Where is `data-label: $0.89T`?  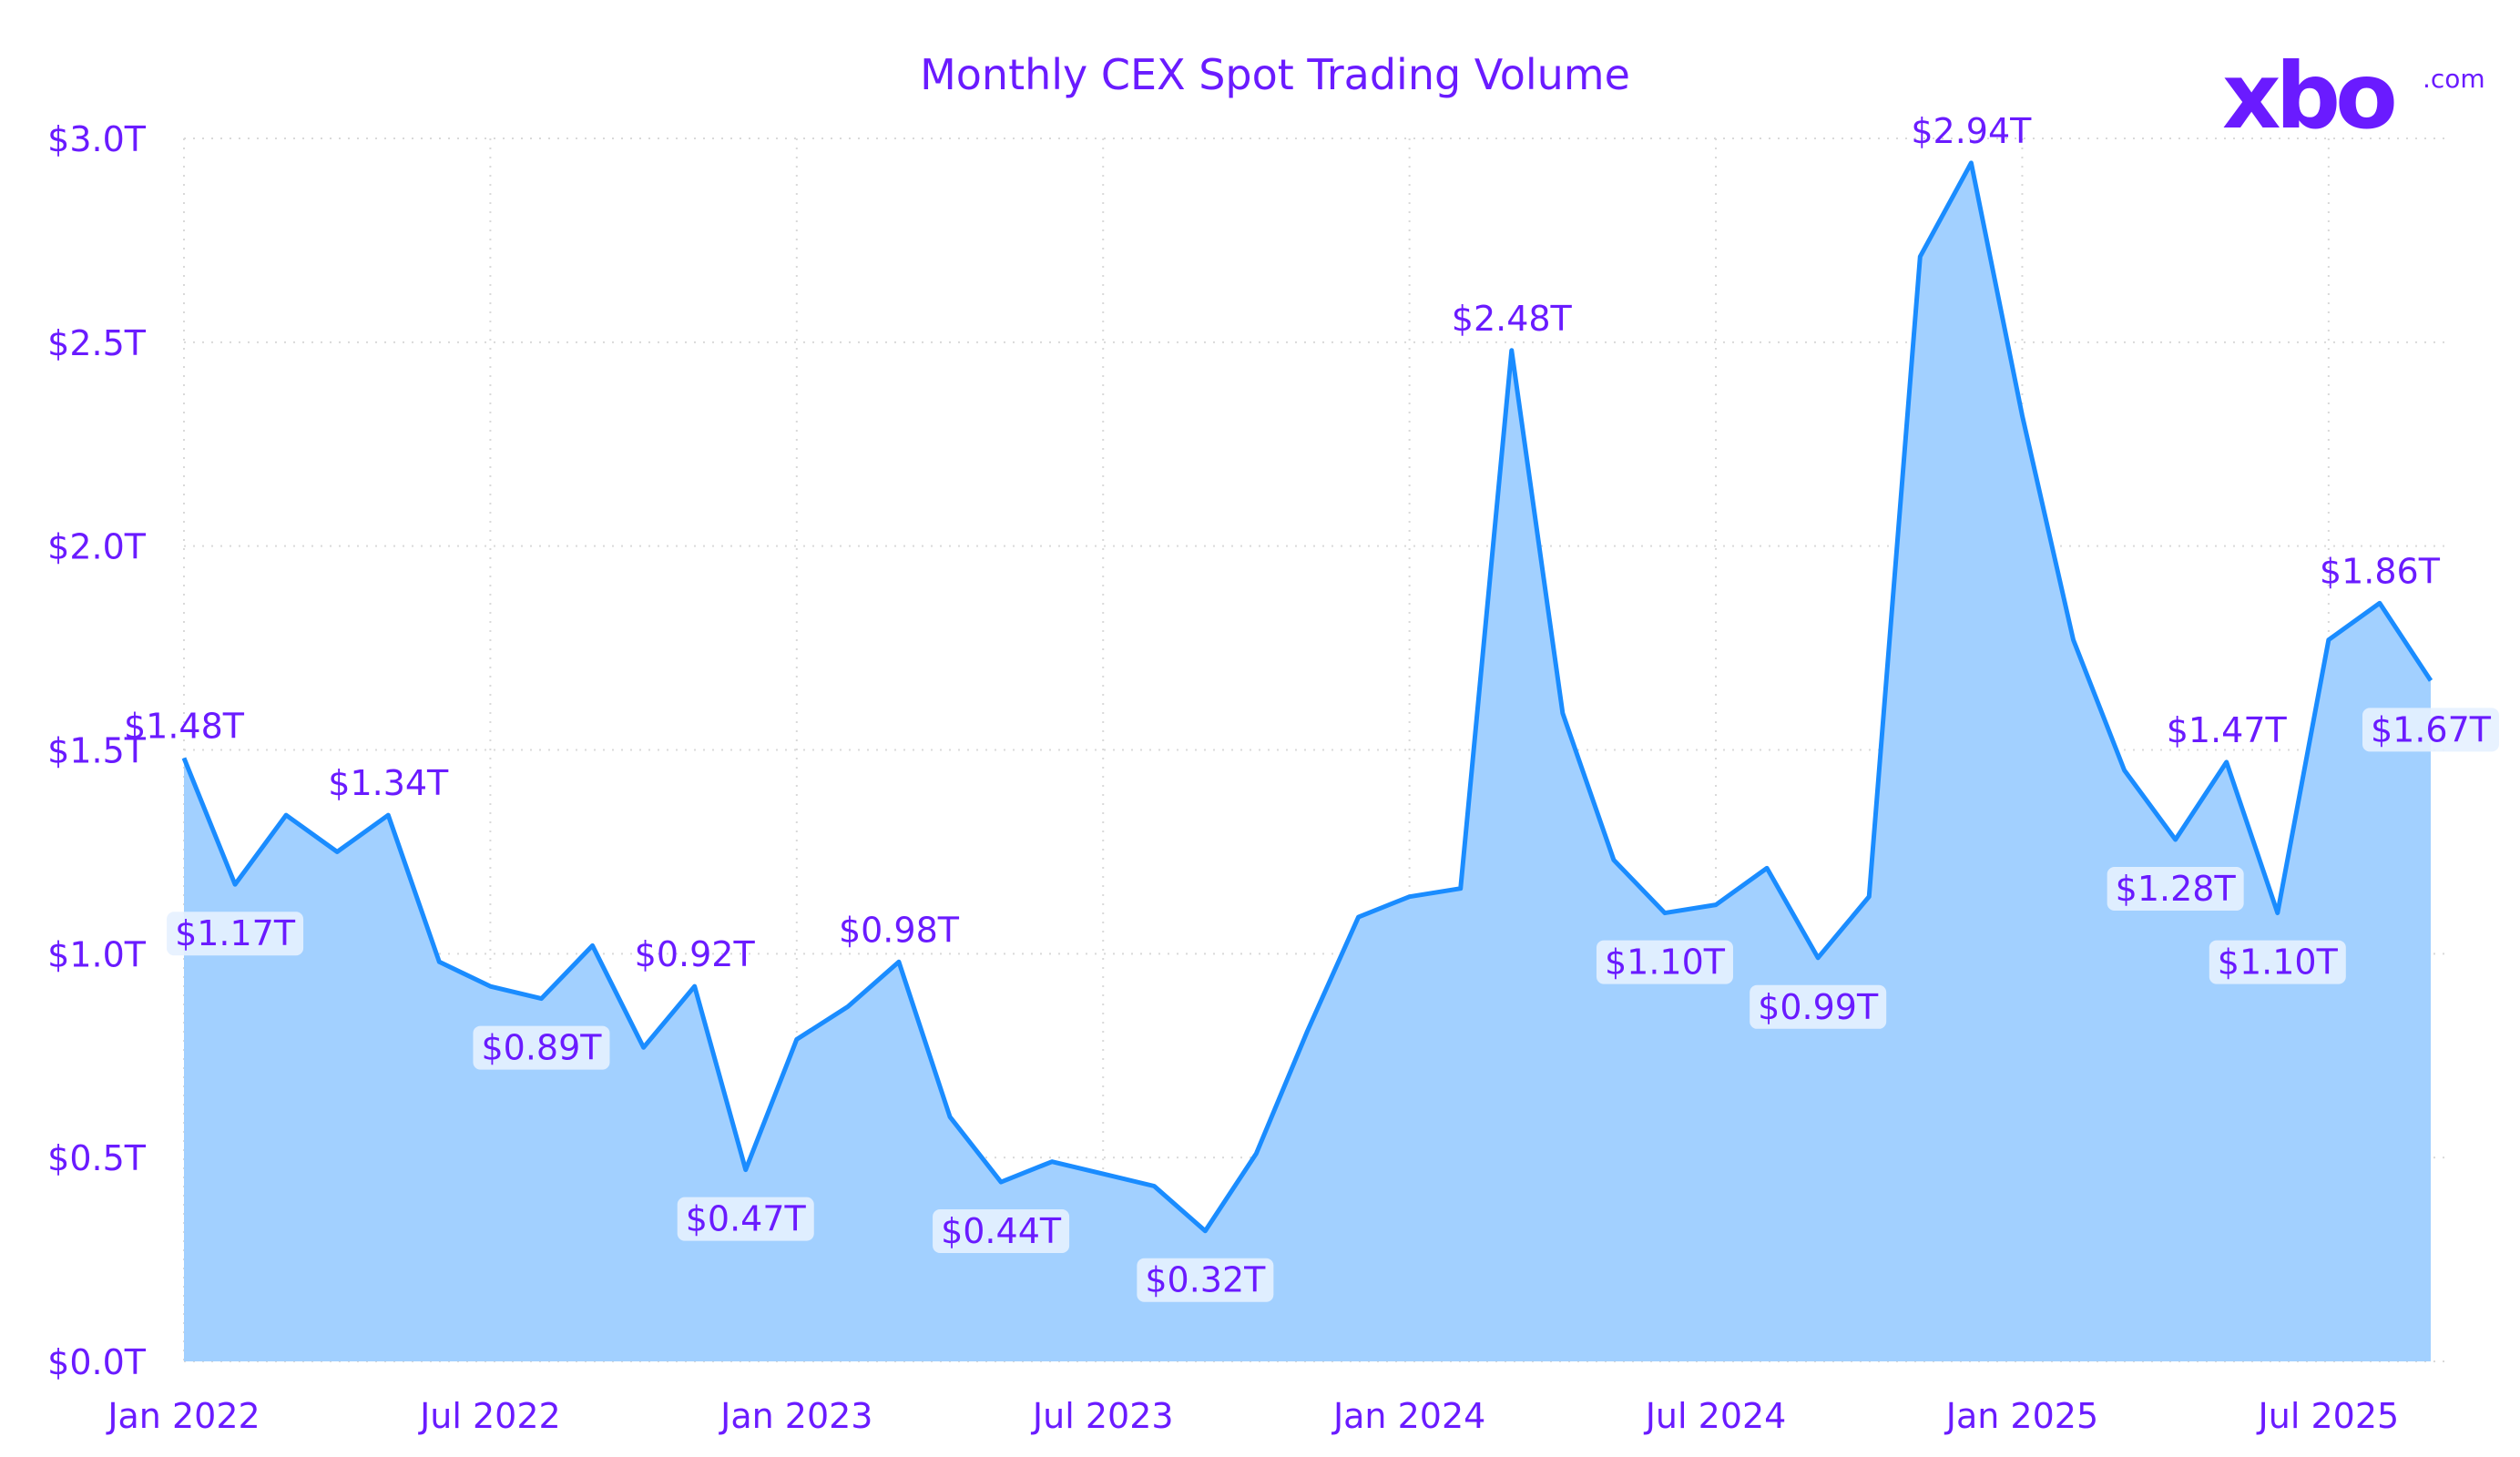
data-label: $0.89T is located at coordinates (541, 1048).